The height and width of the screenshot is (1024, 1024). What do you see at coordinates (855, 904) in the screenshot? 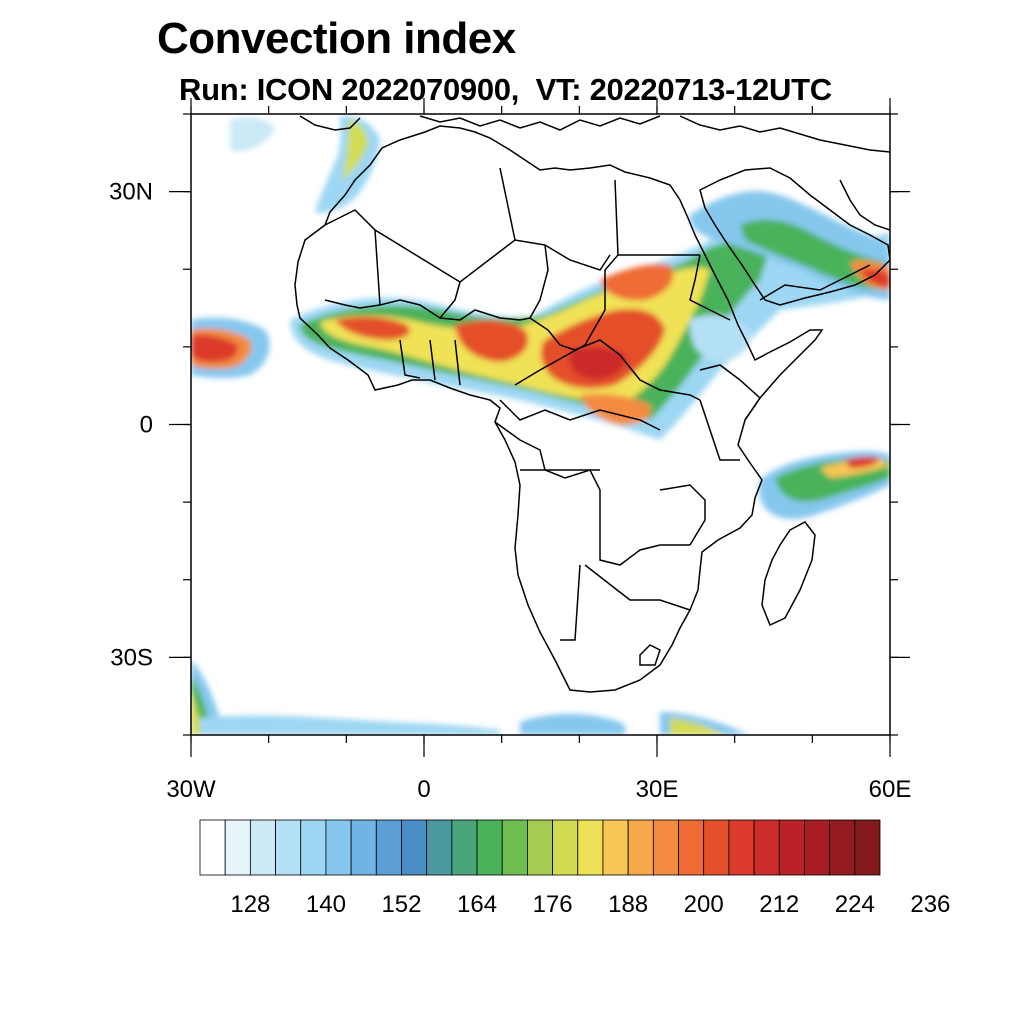
I see `colorbar-label: 224` at bounding box center [855, 904].